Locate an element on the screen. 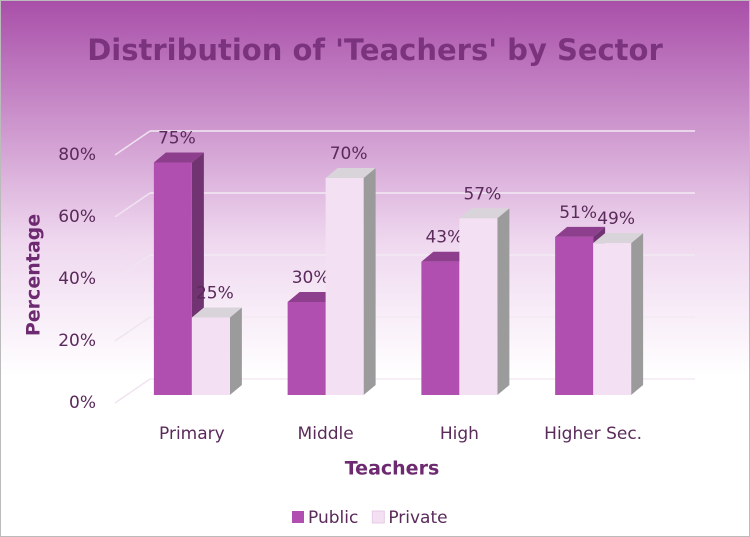  y-tick-label: 20% is located at coordinates (77, 341).